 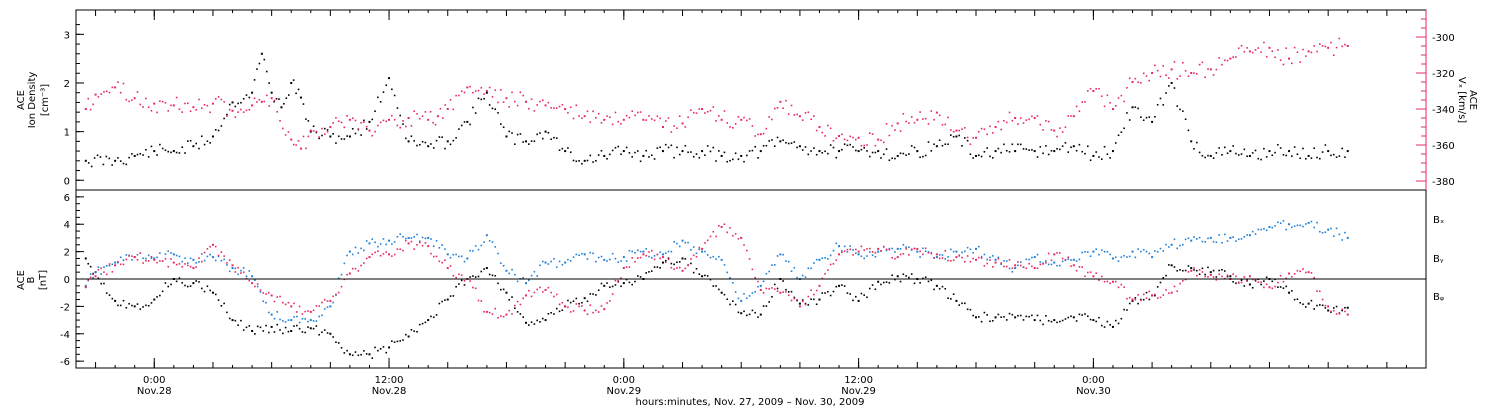 What do you see at coordinates (624, 380) in the screenshot?
I see `x-tick-time: 0:00` at bounding box center [624, 380].